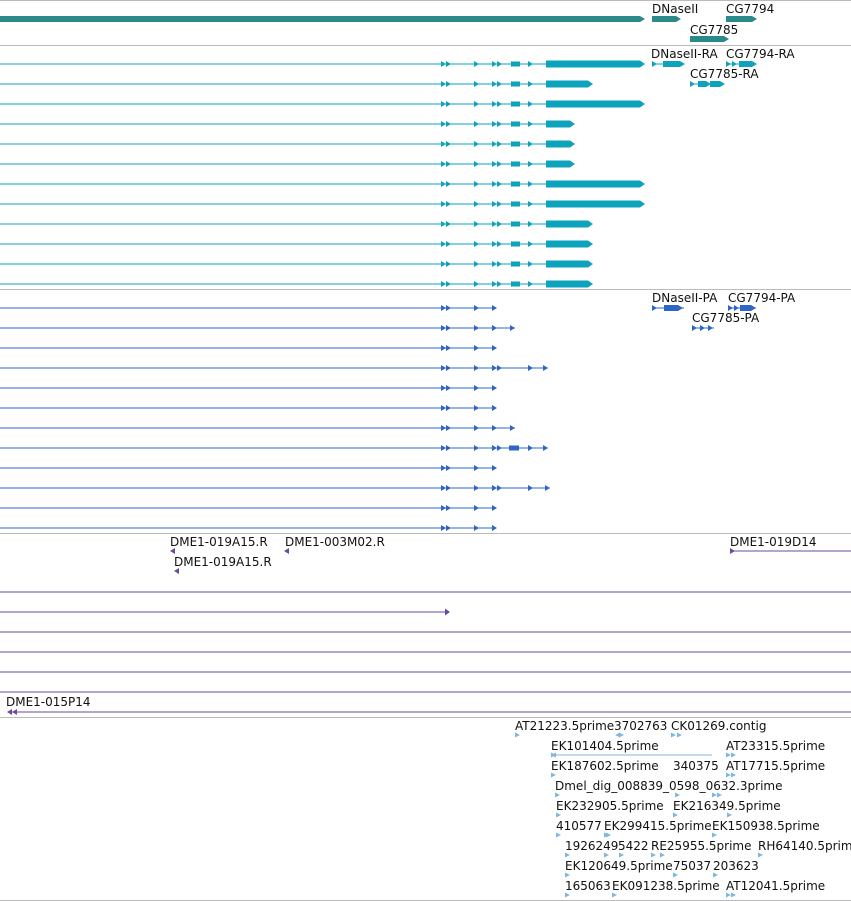 The width and height of the screenshot is (851, 901). What do you see at coordinates (176, 571) in the screenshot?
I see `bac-feature-019a15-r-second` at bounding box center [176, 571].